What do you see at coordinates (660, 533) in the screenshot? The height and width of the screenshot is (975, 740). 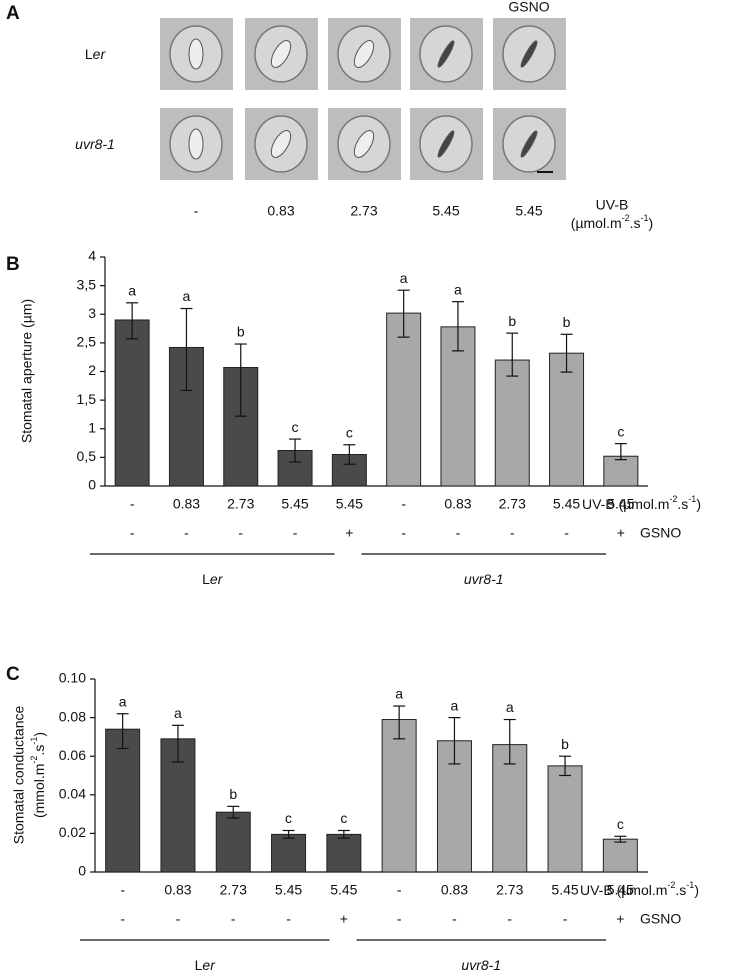 I see `gsno-title: GSNO` at bounding box center [660, 533].